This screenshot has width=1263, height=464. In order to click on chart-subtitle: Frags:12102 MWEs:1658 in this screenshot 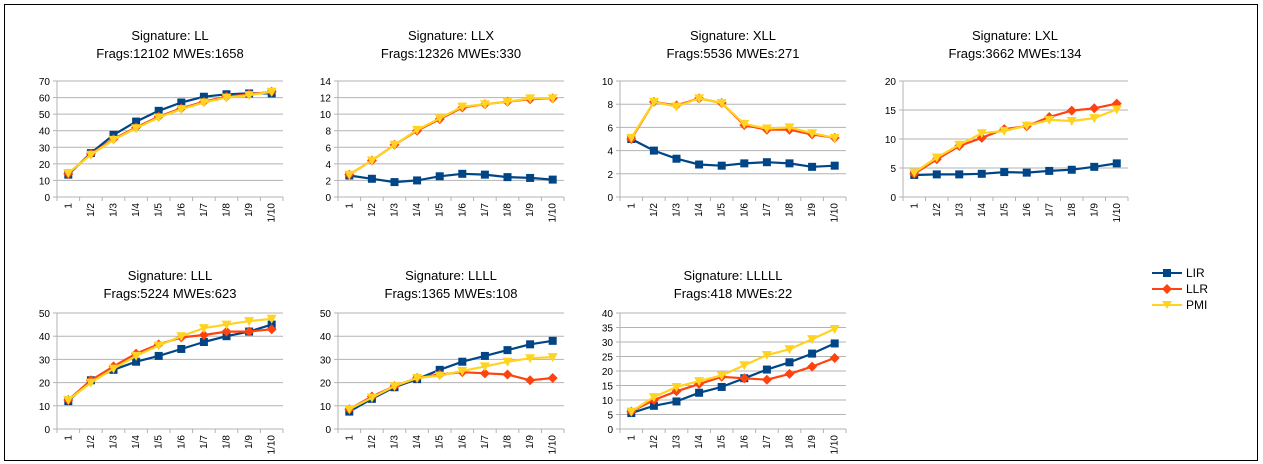, I will do `click(169, 53)`.